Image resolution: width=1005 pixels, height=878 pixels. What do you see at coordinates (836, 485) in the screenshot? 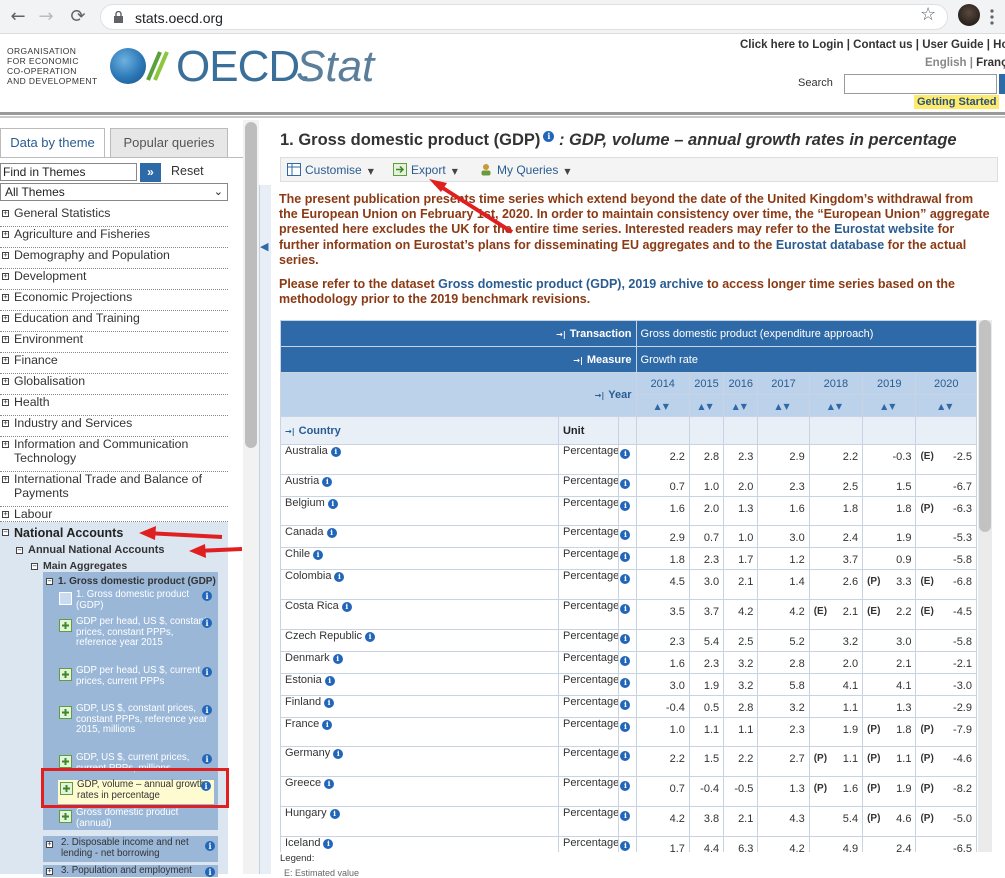
I see `value-cell: 2.5` at bounding box center [836, 485].